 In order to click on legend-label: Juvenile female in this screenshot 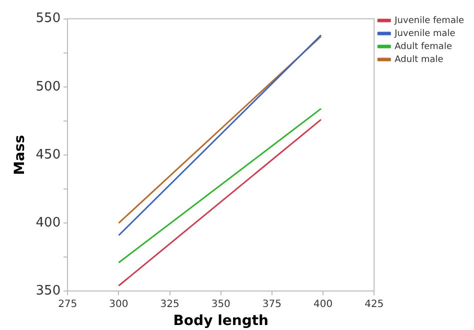, I will do `click(429, 21)`.